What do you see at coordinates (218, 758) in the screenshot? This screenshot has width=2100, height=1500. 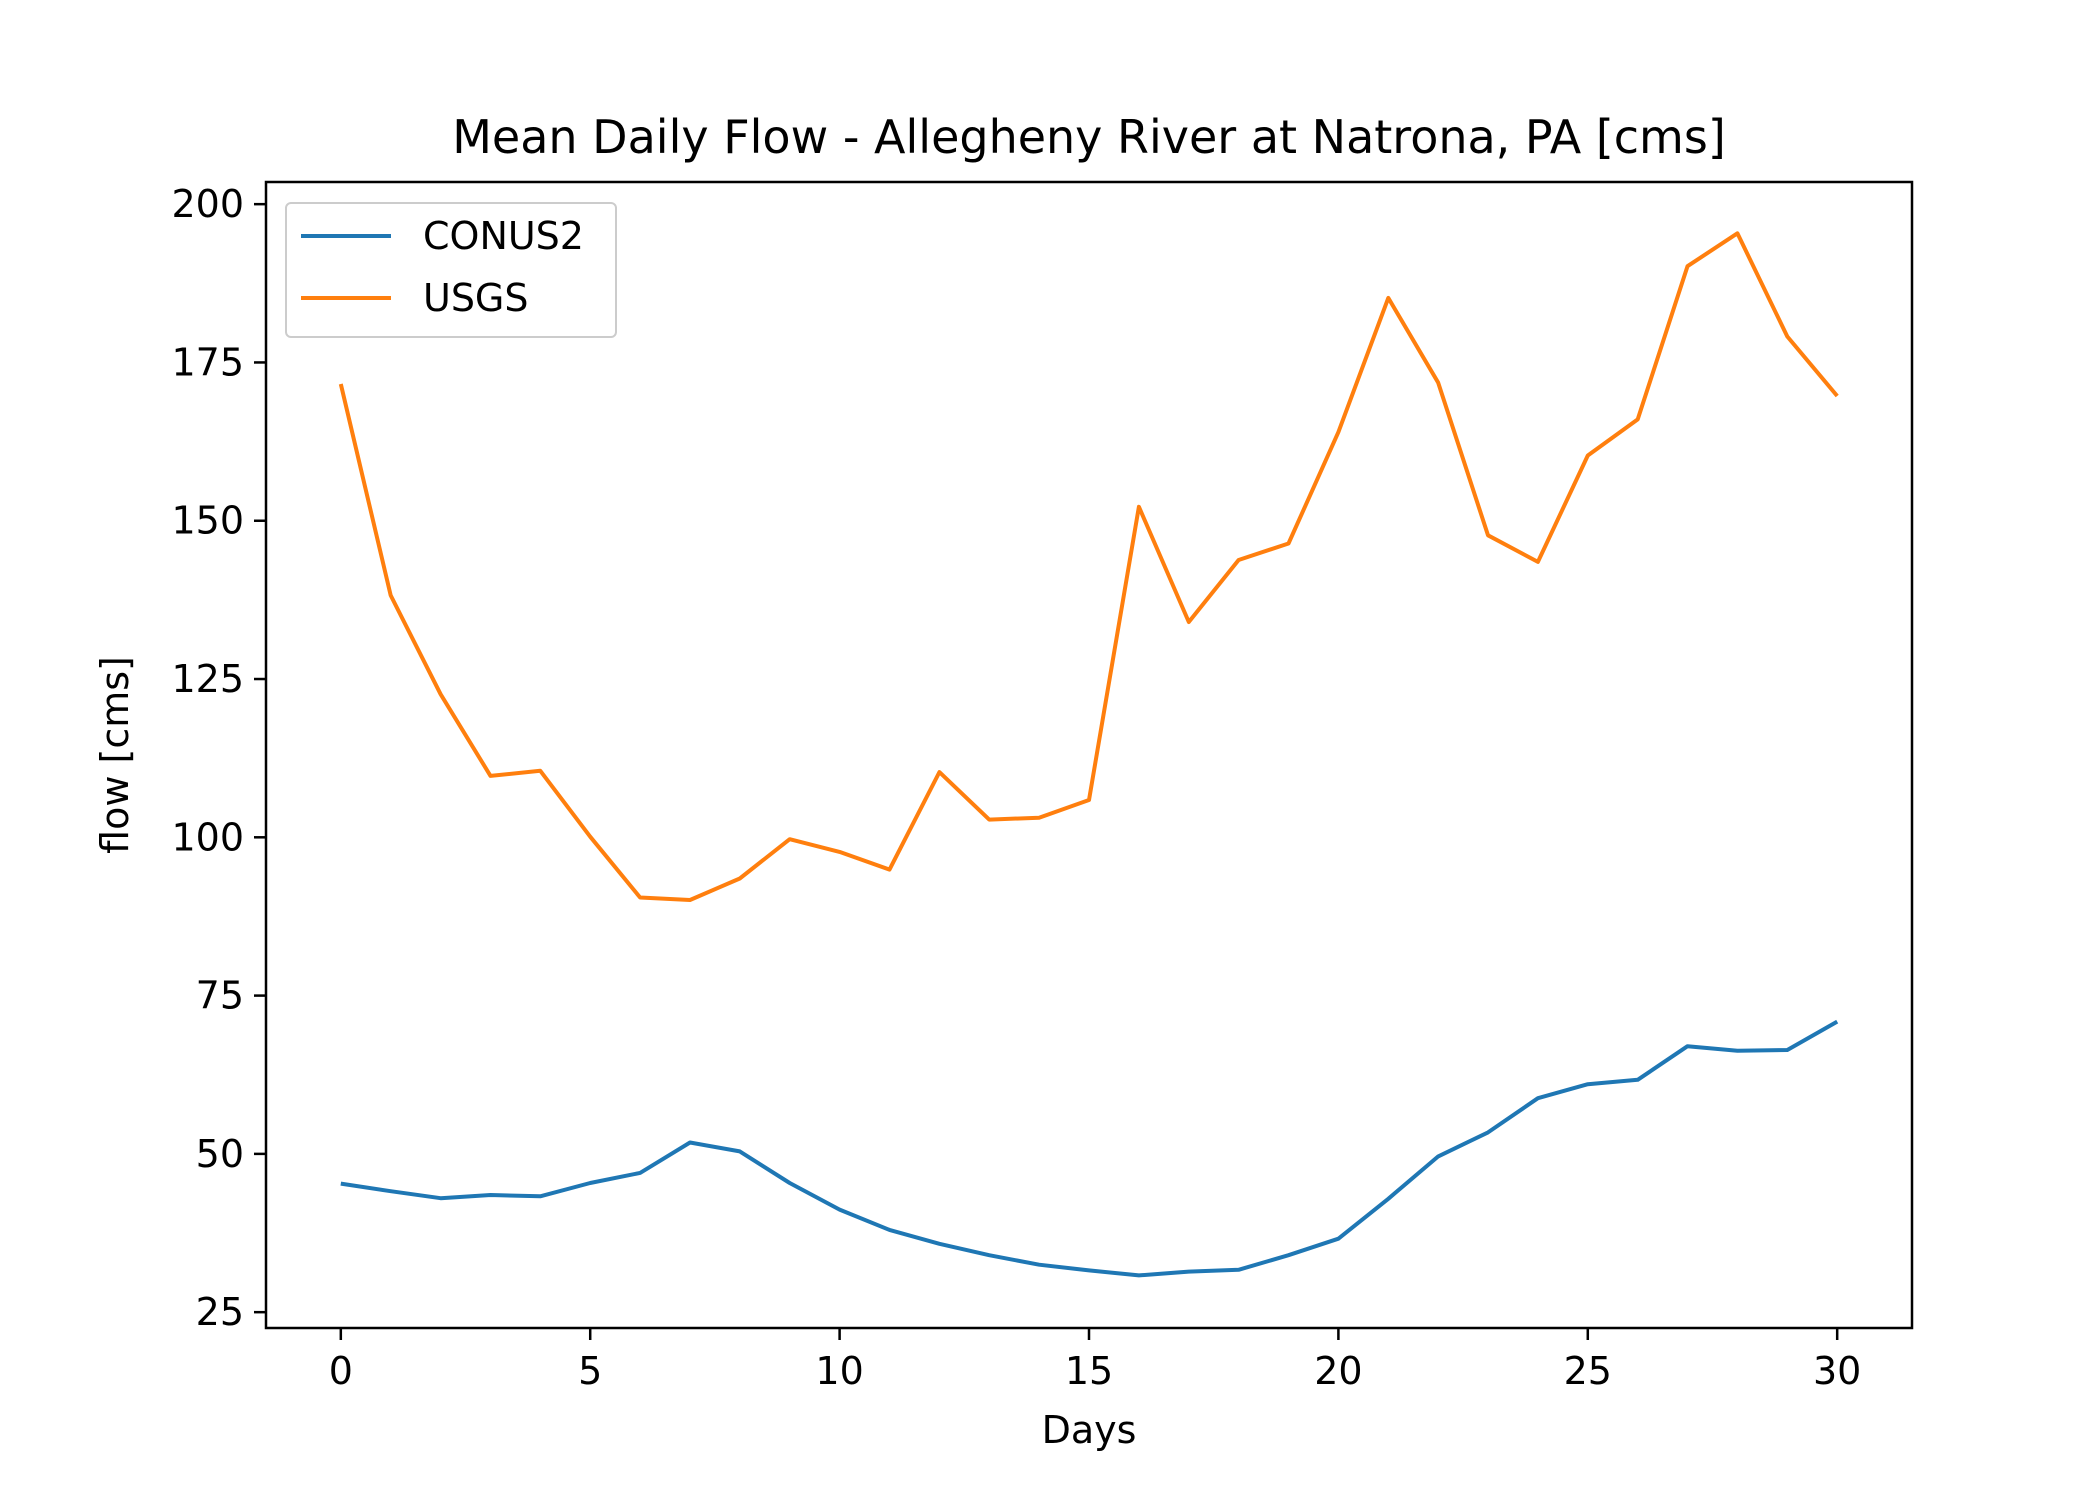 I see `y-axis: 25 50 75 100 125 150 175 200` at bounding box center [218, 758].